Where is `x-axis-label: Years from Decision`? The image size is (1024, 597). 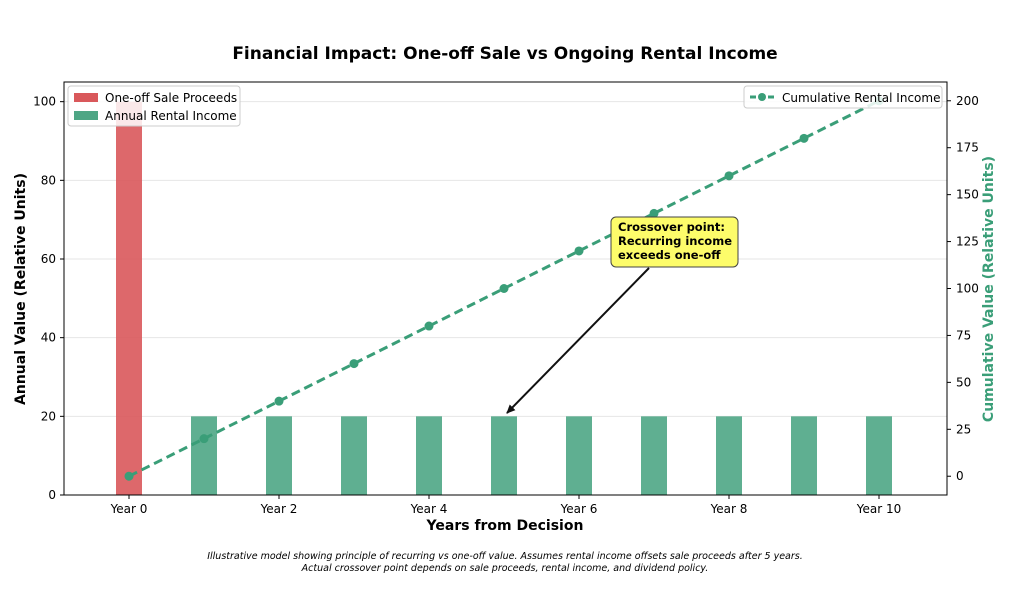
x-axis-label: Years from Decision is located at coordinates (505, 526).